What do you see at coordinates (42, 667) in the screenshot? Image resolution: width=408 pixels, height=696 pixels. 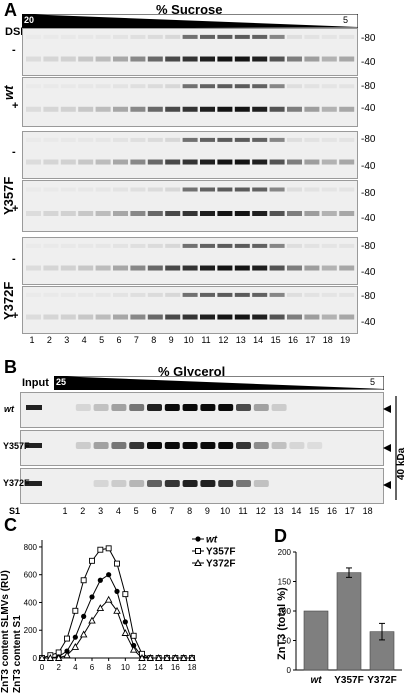 I see `x-tick-label: 0` at bounding box center [42, 667].